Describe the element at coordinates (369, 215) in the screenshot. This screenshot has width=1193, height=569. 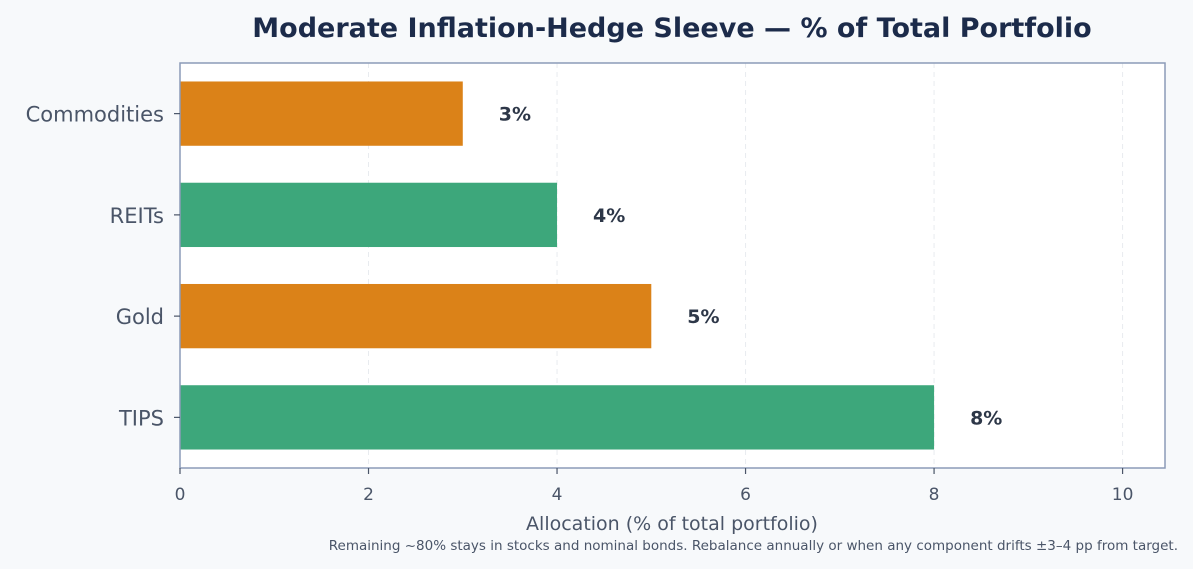
I see `bar-reits` at that location.